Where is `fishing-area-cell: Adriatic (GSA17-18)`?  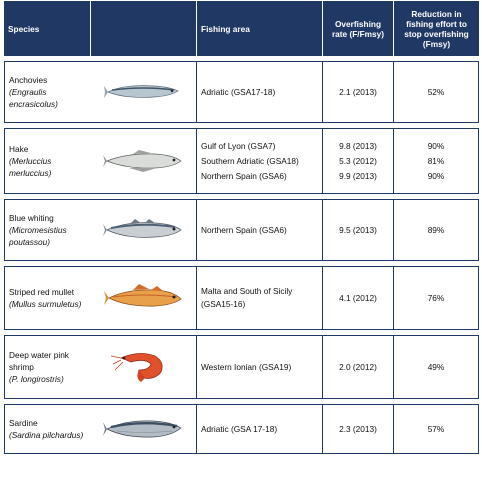 fishing-area-cell: Adriatic (GSA17-18) is located at coordinates (260, 92).